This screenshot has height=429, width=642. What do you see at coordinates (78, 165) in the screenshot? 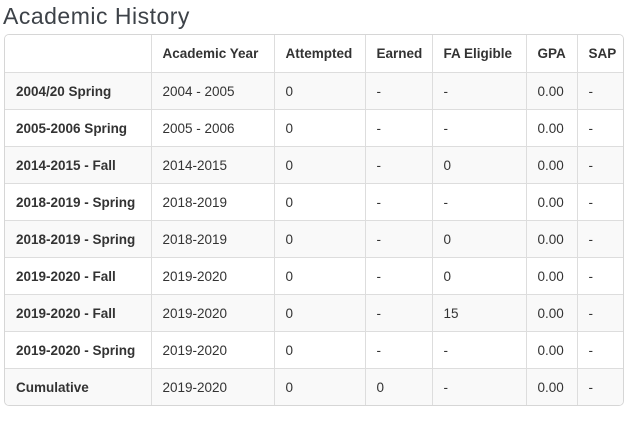
I see `row-label-cell: 2014-2015 - Fall` at bounding box center [78, 165].